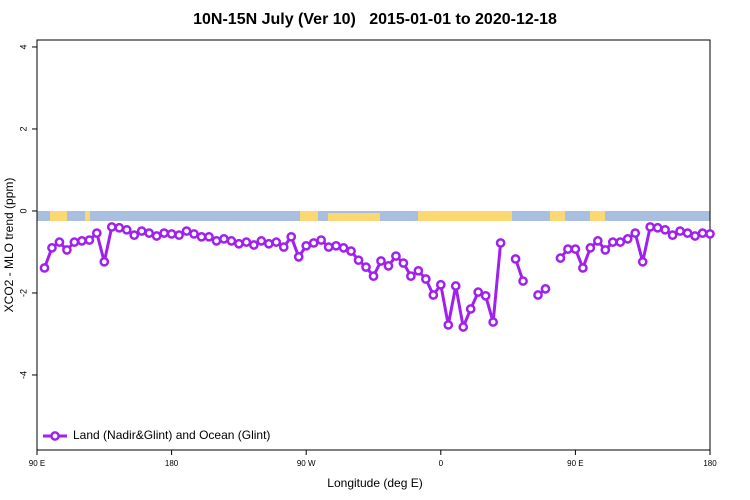 This screenshot has width=750, height=500. I want to click on x-tick-label: 0, so click(441, 463).